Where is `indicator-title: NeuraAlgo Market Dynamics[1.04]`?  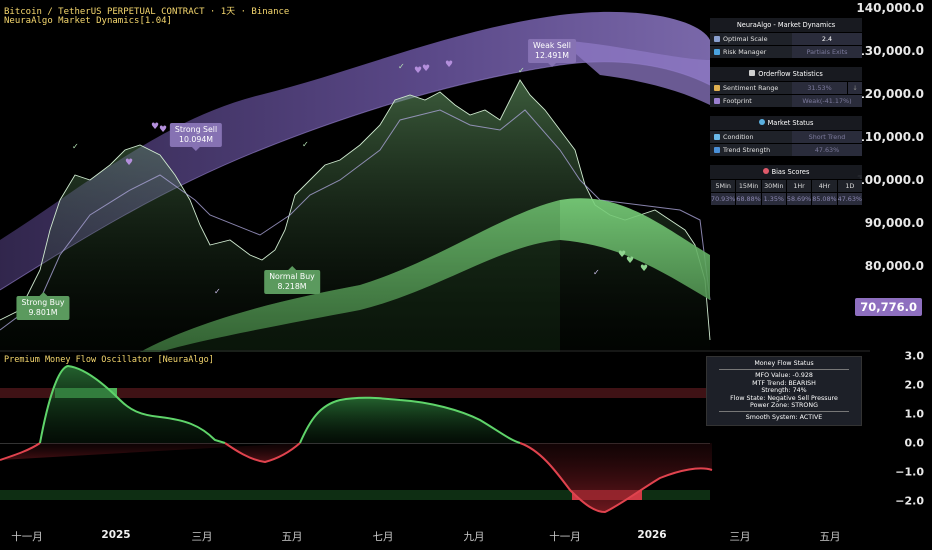 indicator-title: NeuraAlgo Market Dynamics[1.04] is located at coordinates (88, 21).